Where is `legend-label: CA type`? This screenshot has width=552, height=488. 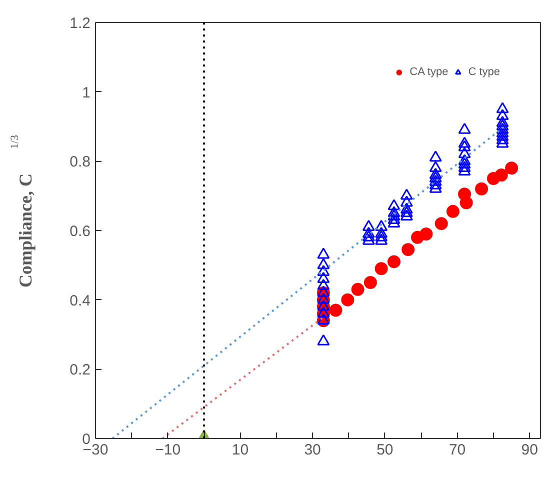 legend-label: CA type is located at coordinates (429, 72).